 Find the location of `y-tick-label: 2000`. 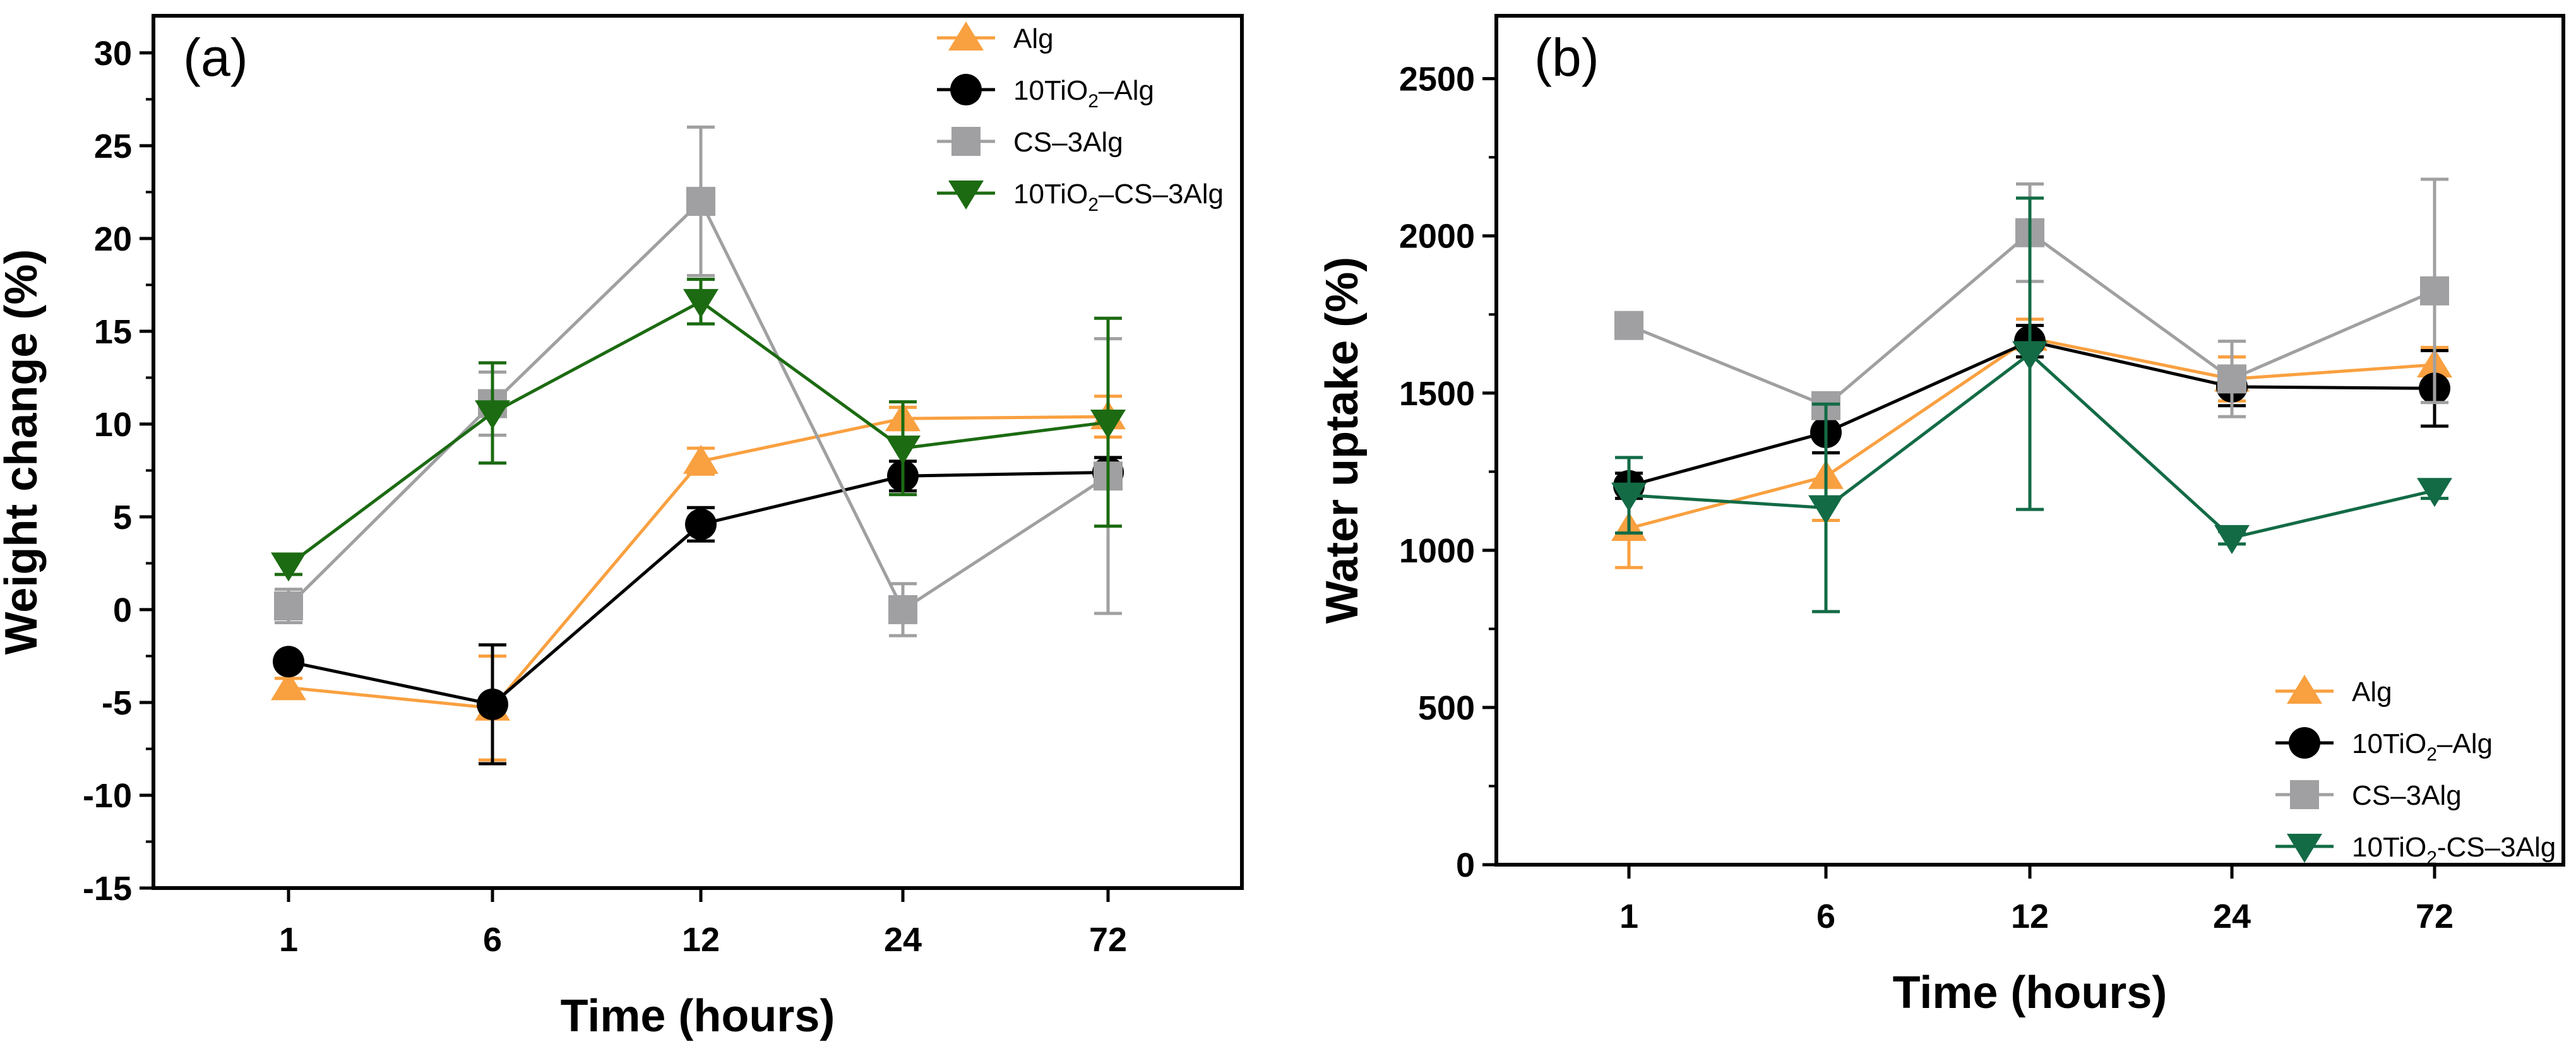

y-tick-label: 2000 is located at coordinates (1437, 237).